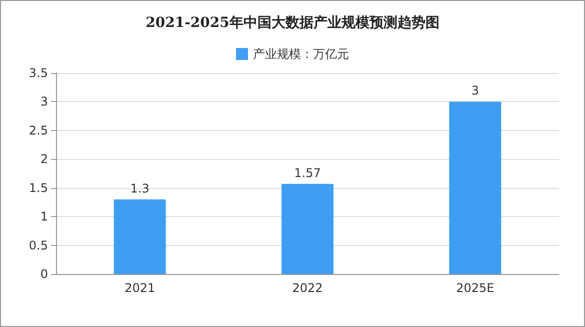 This screenshot has width=585, height=327. I want to click on data-label: 1.3, so click(140, 188).